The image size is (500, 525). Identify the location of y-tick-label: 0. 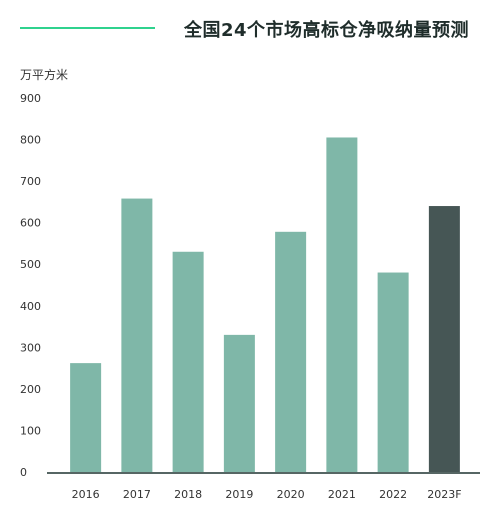
(23, 472).